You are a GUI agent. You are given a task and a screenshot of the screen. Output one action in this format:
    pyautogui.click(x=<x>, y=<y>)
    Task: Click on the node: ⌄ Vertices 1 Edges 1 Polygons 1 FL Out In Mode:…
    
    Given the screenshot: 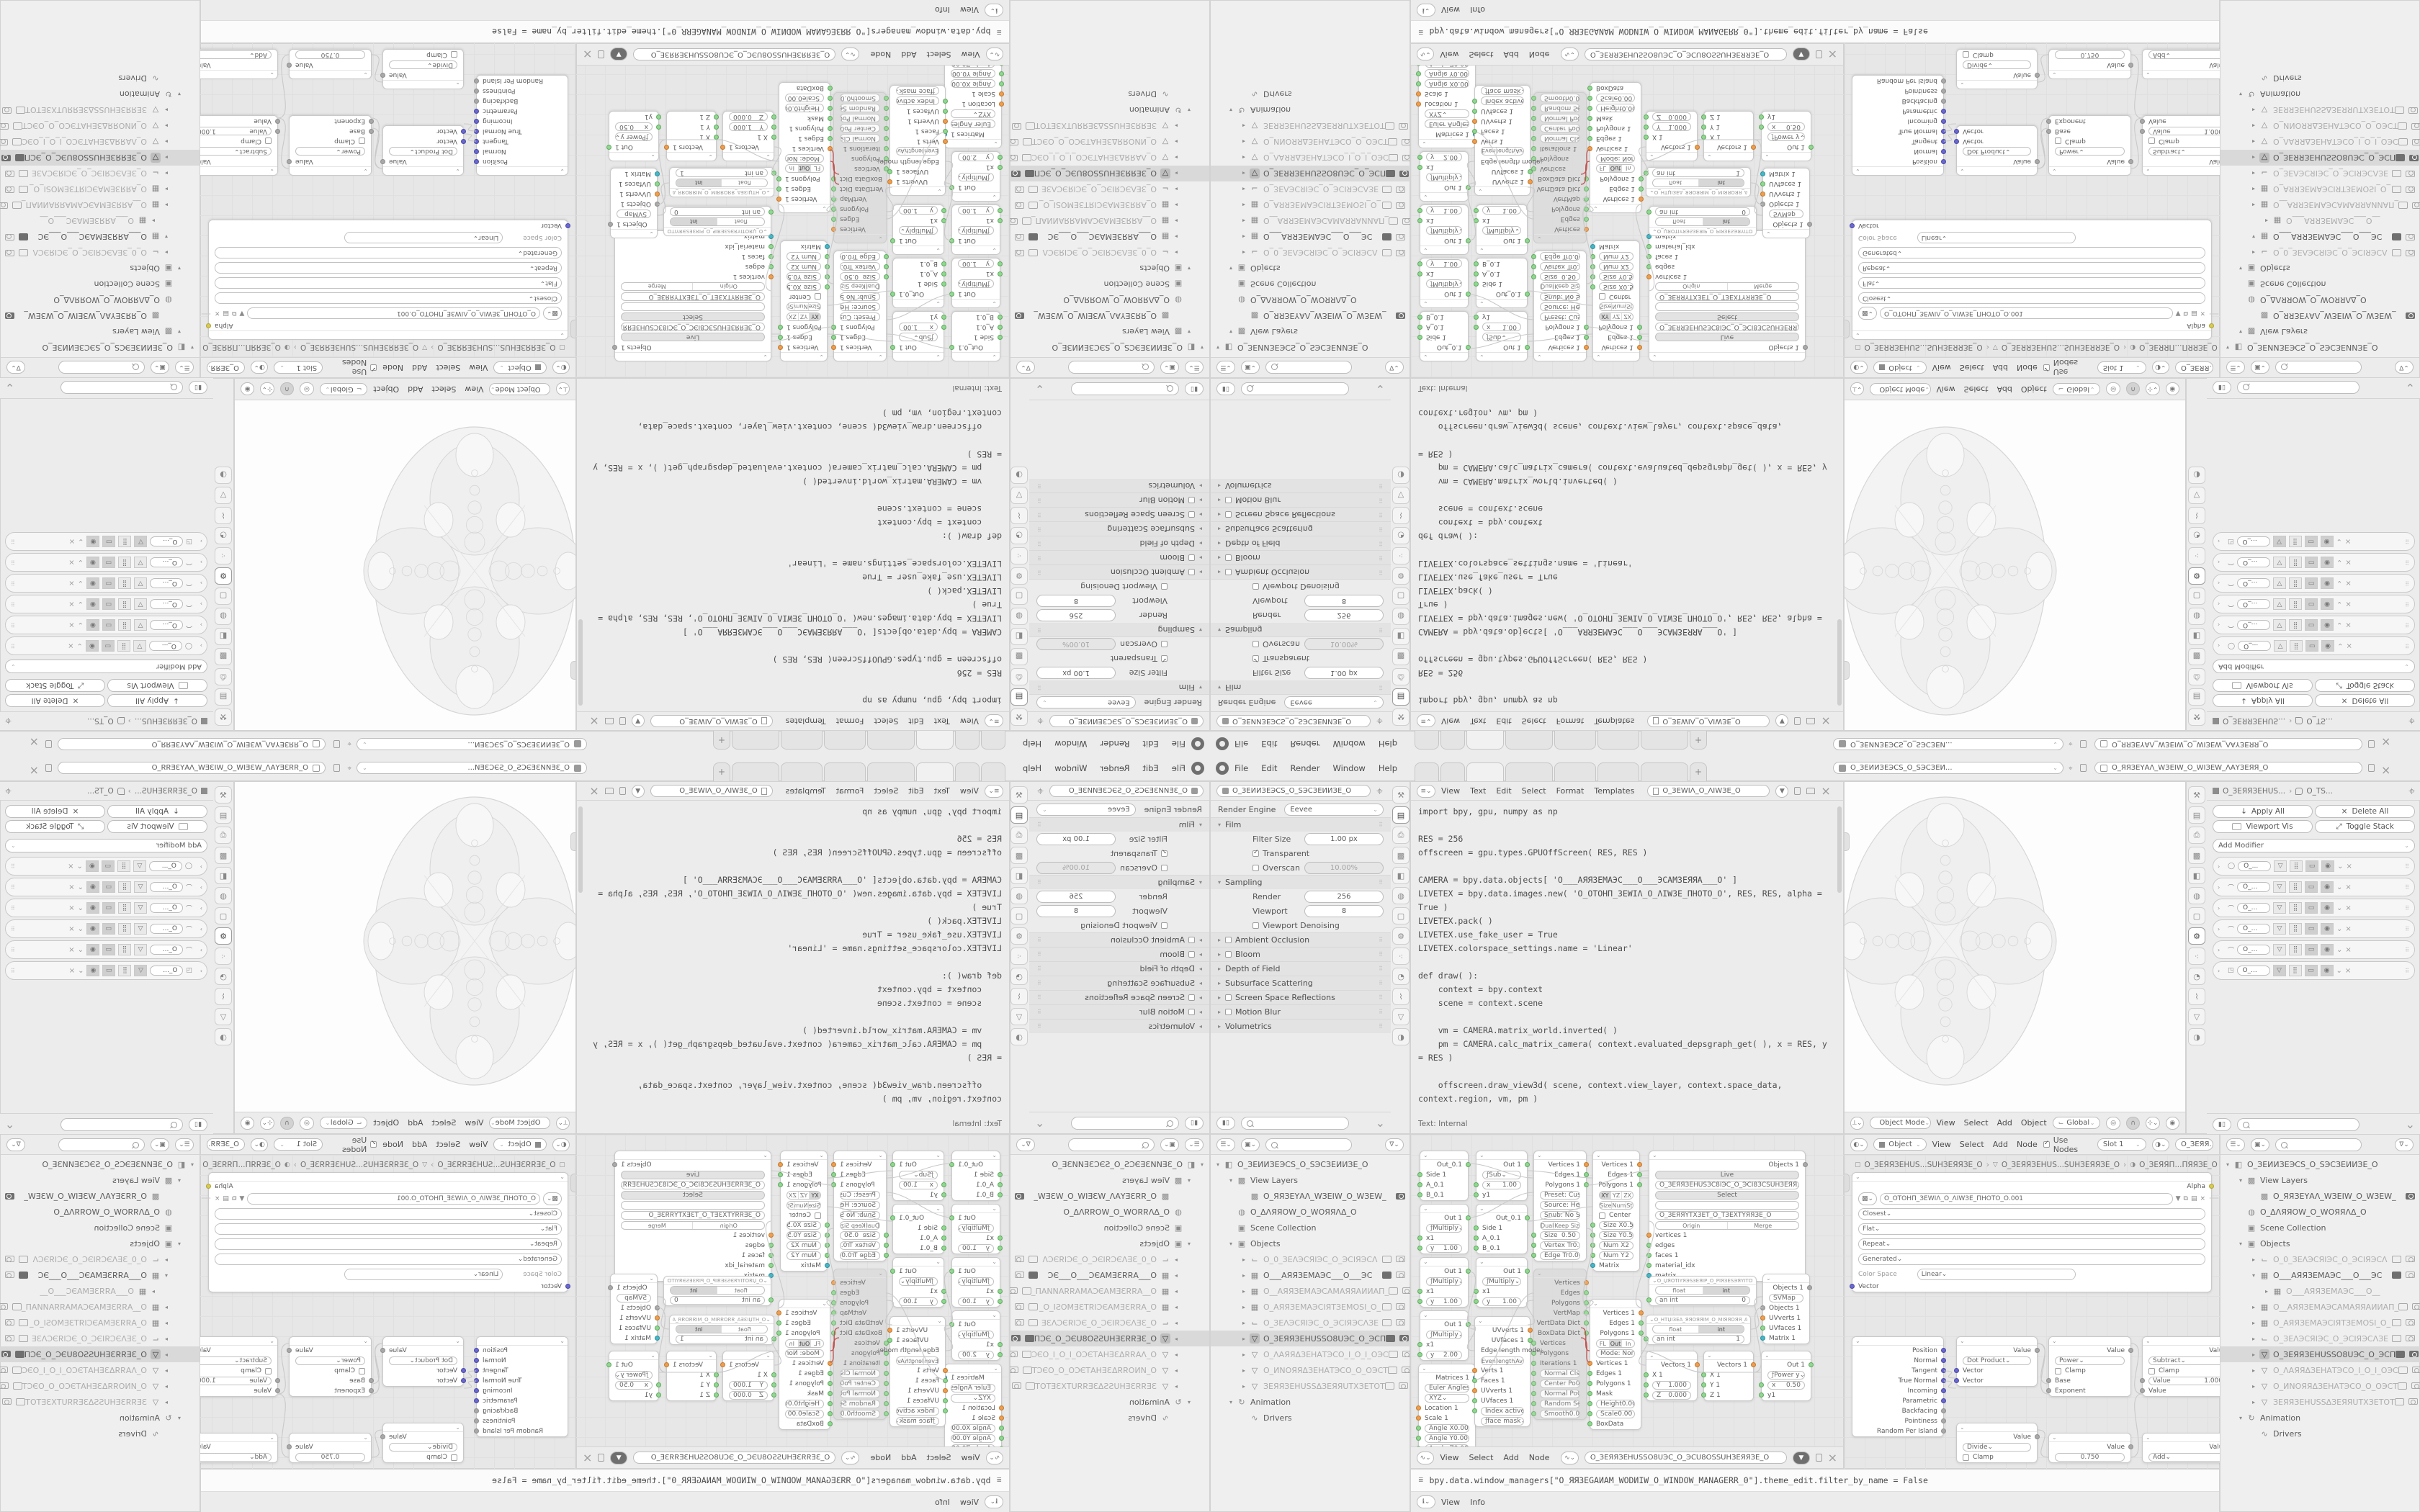 What is the action you would take?
    pyautogui.click(x=1615, y=147)
    